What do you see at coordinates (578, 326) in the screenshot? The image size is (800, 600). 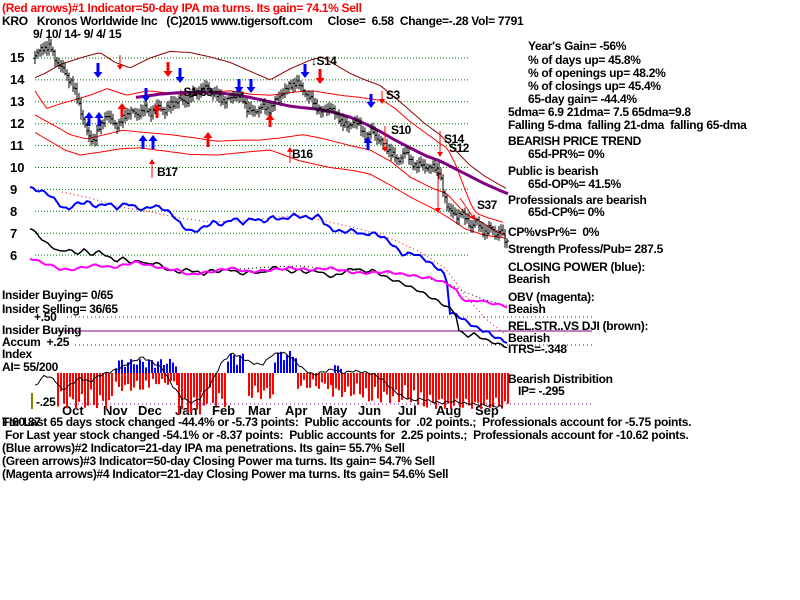 I see `stat-line-19: REL.STR..VS DJI (brown):` at bounding box center [578, 326].